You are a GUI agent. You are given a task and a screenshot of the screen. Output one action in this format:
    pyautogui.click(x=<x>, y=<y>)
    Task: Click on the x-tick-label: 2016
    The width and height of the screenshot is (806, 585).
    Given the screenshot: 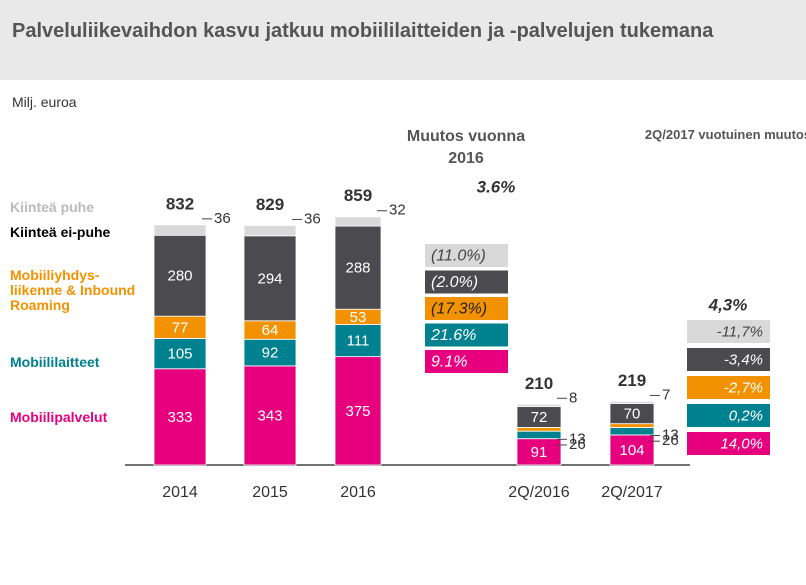 What is the action you would take?
    pyautogui.click(x=358, y=492)
    